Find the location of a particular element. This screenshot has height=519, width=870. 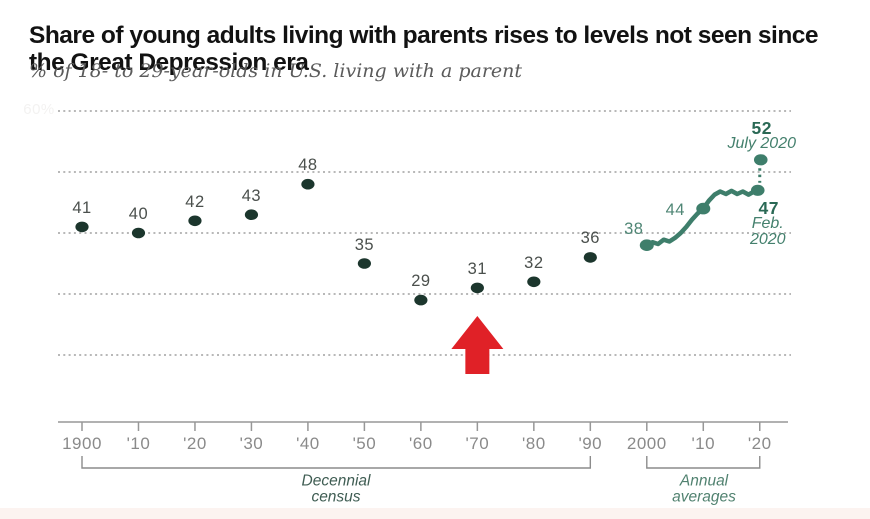

data-point-2010 is located at coordinates (703, 208).